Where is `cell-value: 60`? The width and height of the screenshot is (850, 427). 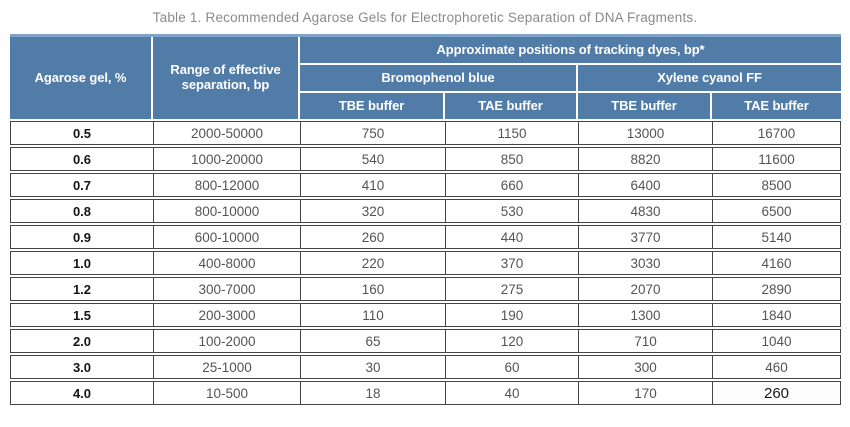 cell-value: 60 is located at coordinates (511, 367).